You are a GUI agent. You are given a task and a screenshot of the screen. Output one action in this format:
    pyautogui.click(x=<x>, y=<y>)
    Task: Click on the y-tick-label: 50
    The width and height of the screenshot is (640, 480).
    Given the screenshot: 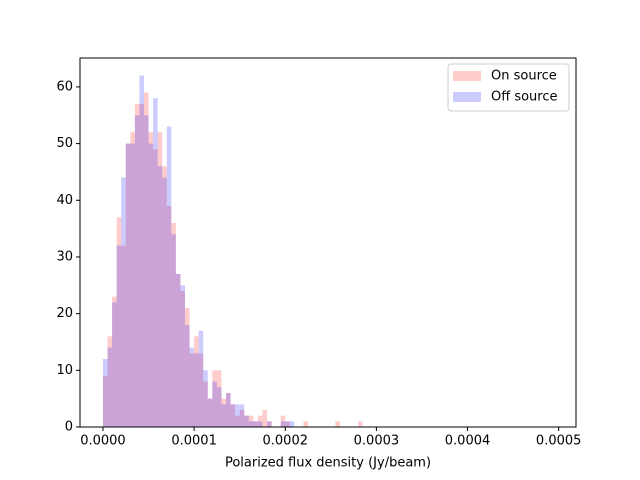 What is the action you would take?
    pyautogui.click(x=64, y=143)
    